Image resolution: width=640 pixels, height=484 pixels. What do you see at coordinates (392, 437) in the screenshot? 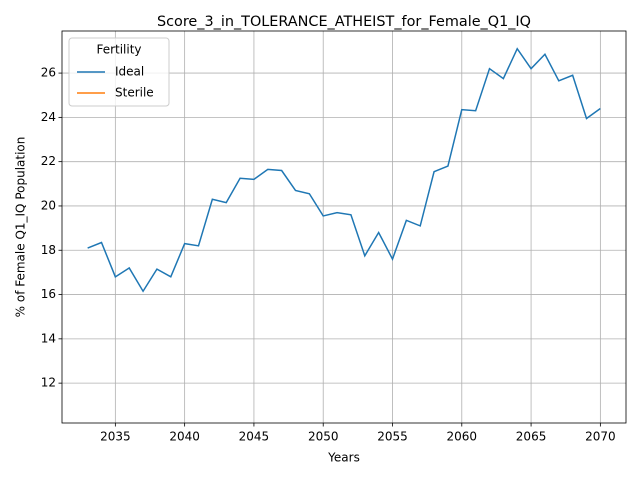
I see `x-tick-label: 2055` at bounding box center [392, 437].